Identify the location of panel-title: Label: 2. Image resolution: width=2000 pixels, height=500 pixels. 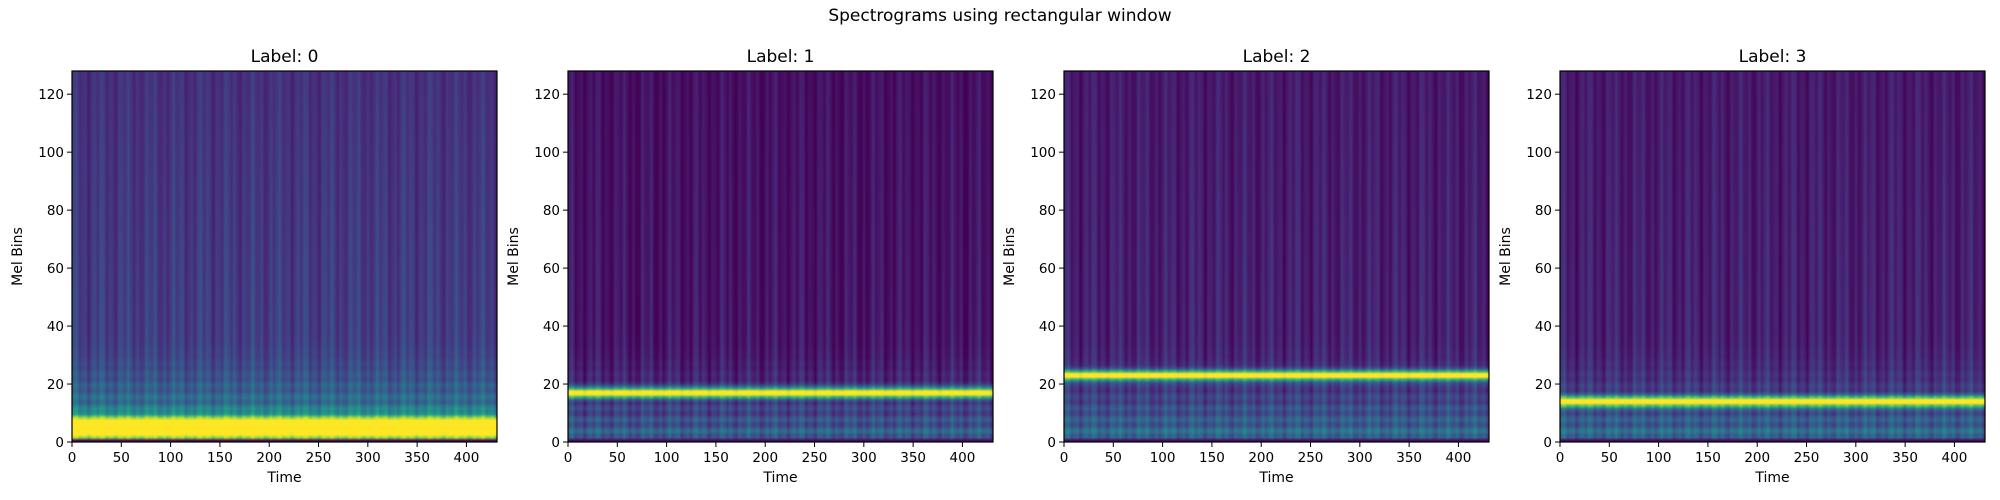
(1277, 57).